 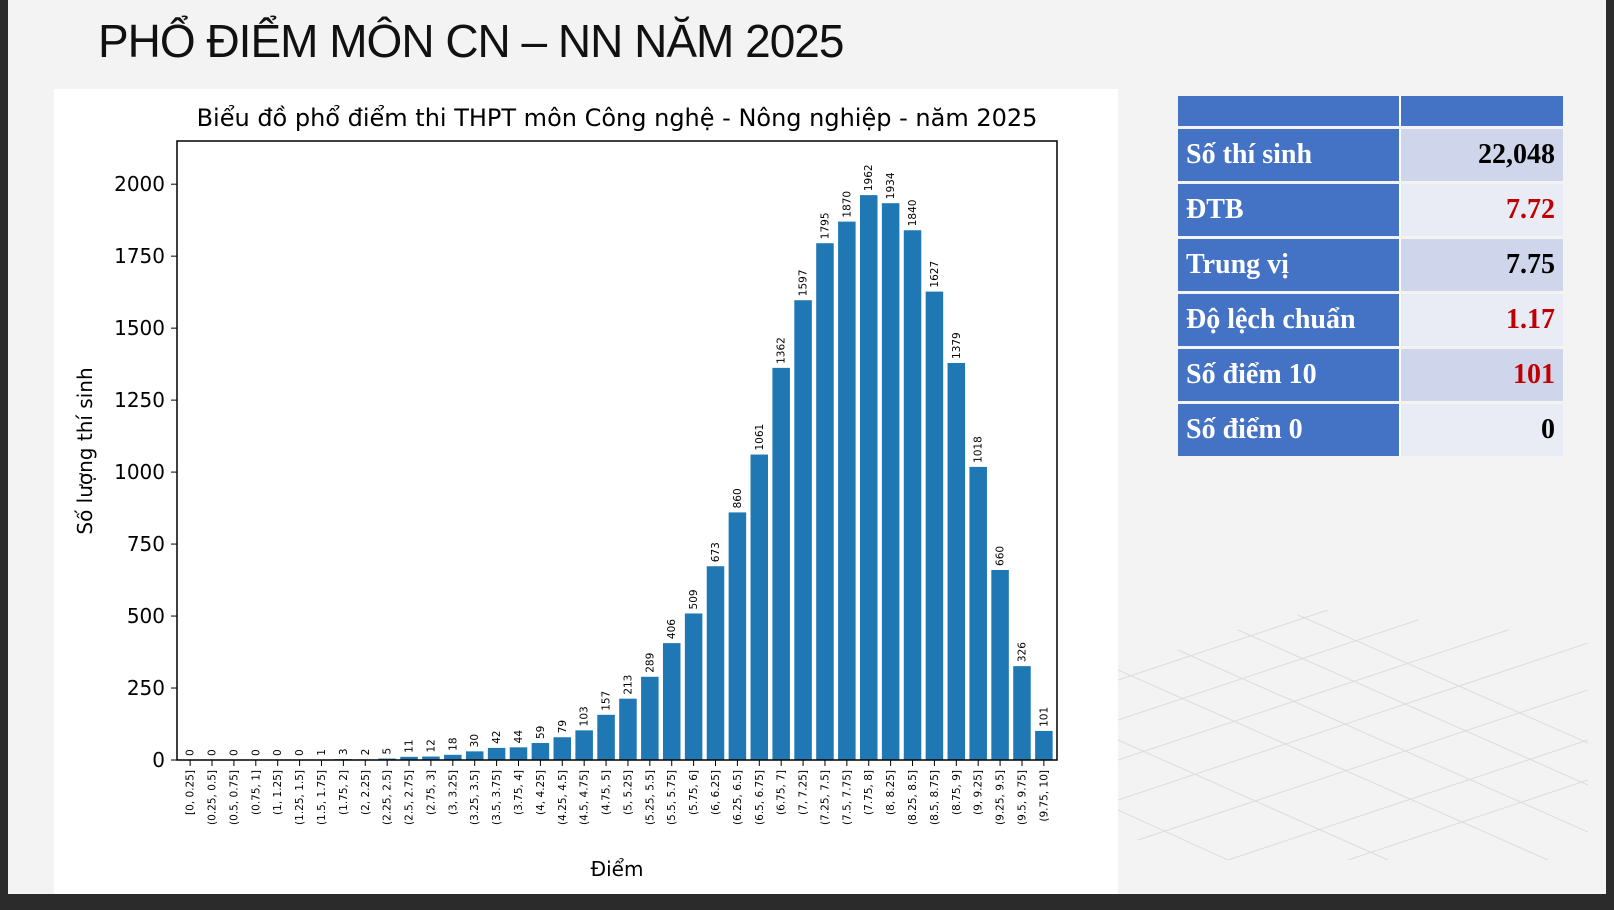 What do you see at coordinates (1044, 717) in the screenshot?
I see `bar-value-label: 101` at bounding box center [1044, 717].